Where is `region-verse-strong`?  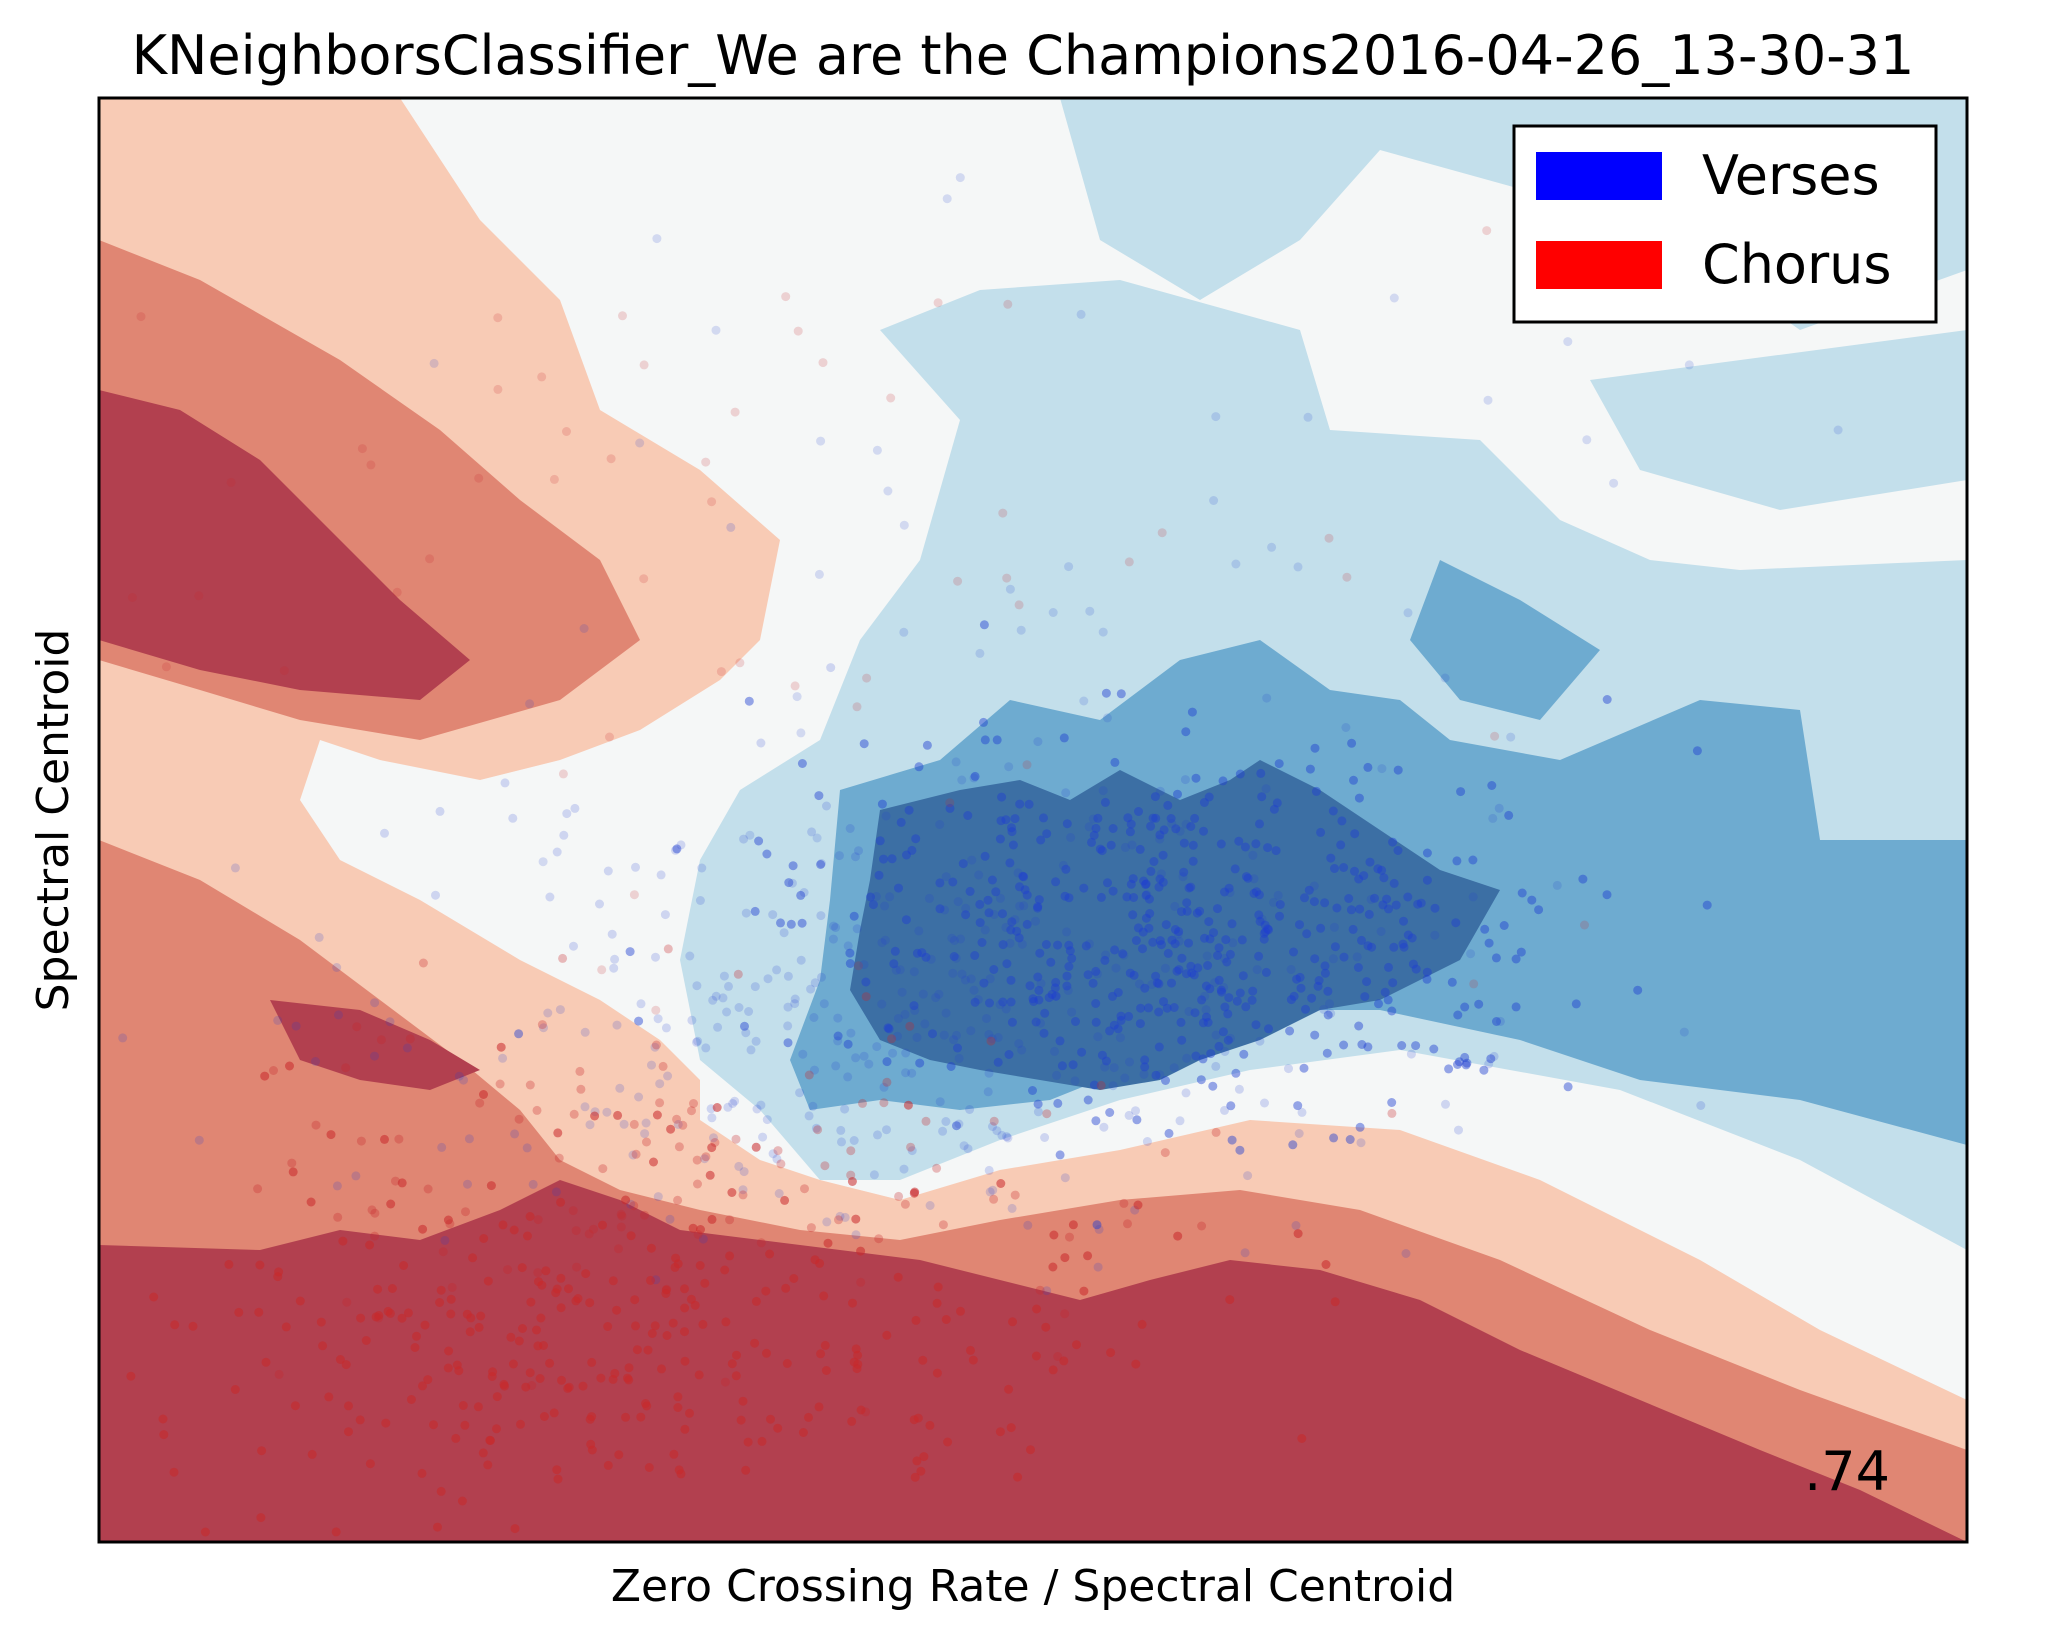
region-verse-strong is located at coordinates (1175, 925).